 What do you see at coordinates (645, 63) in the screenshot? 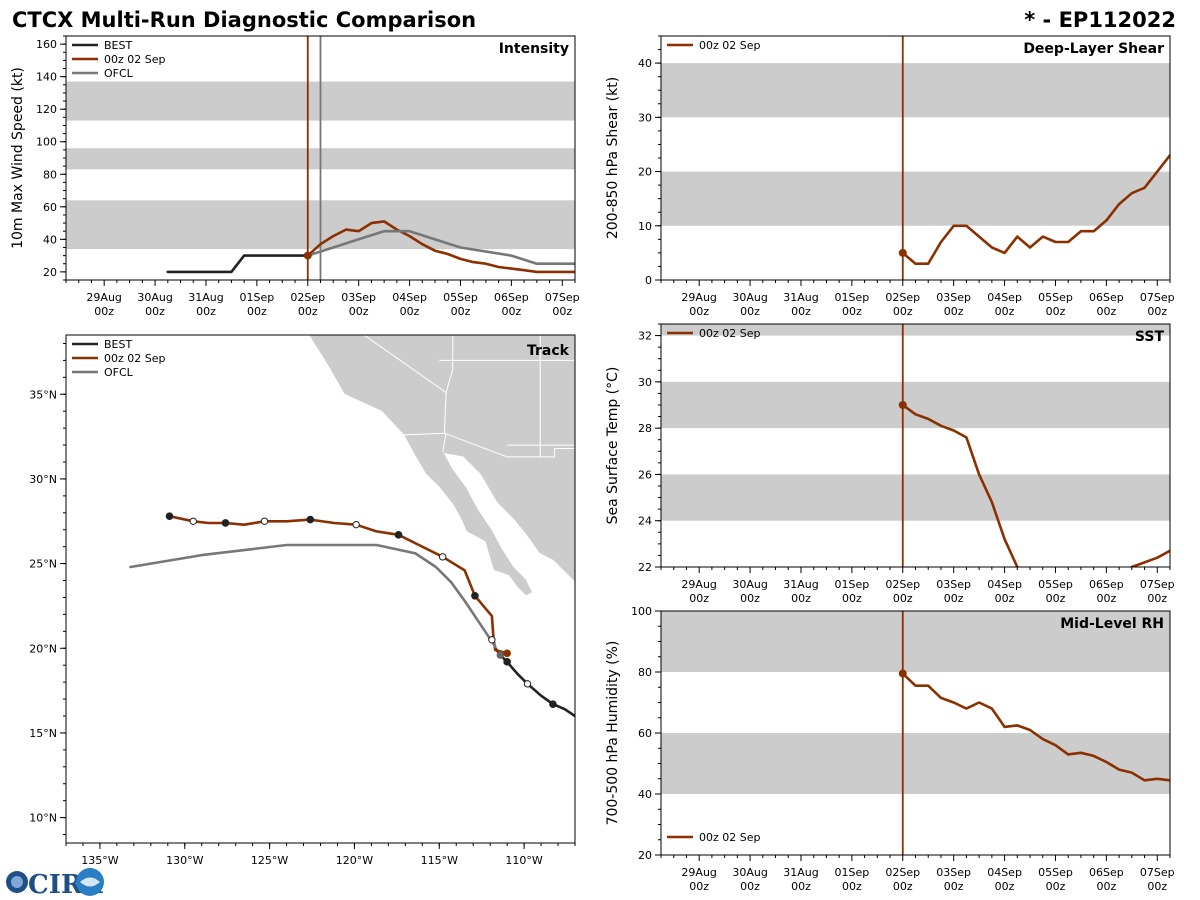
I see `y-tick-label: 40` at bounding box center [645, 63].